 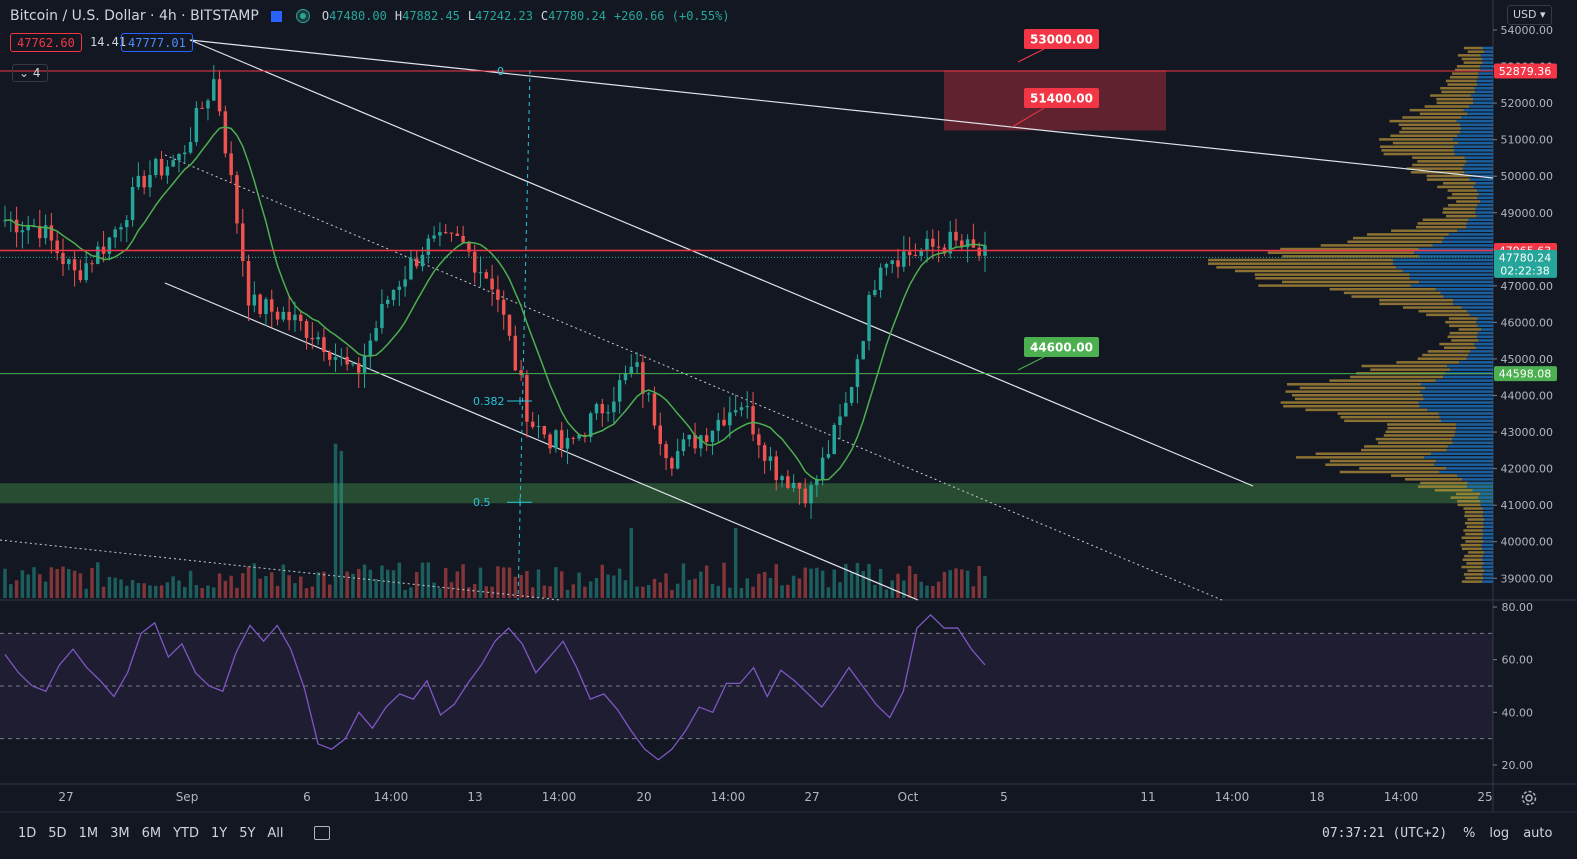 What do you see at coordinates (219, 833) in the screenshot?
I see `timeframe-1y: 1Y` at bounding box center [219, 833].